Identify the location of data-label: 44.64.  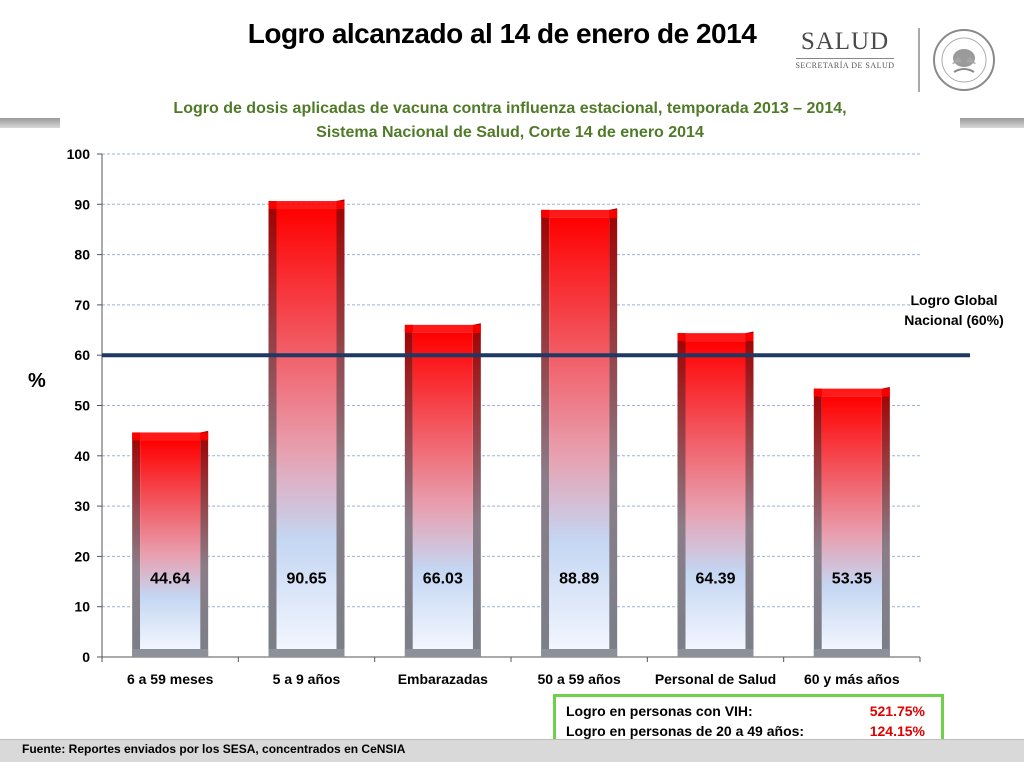
(170, 579).